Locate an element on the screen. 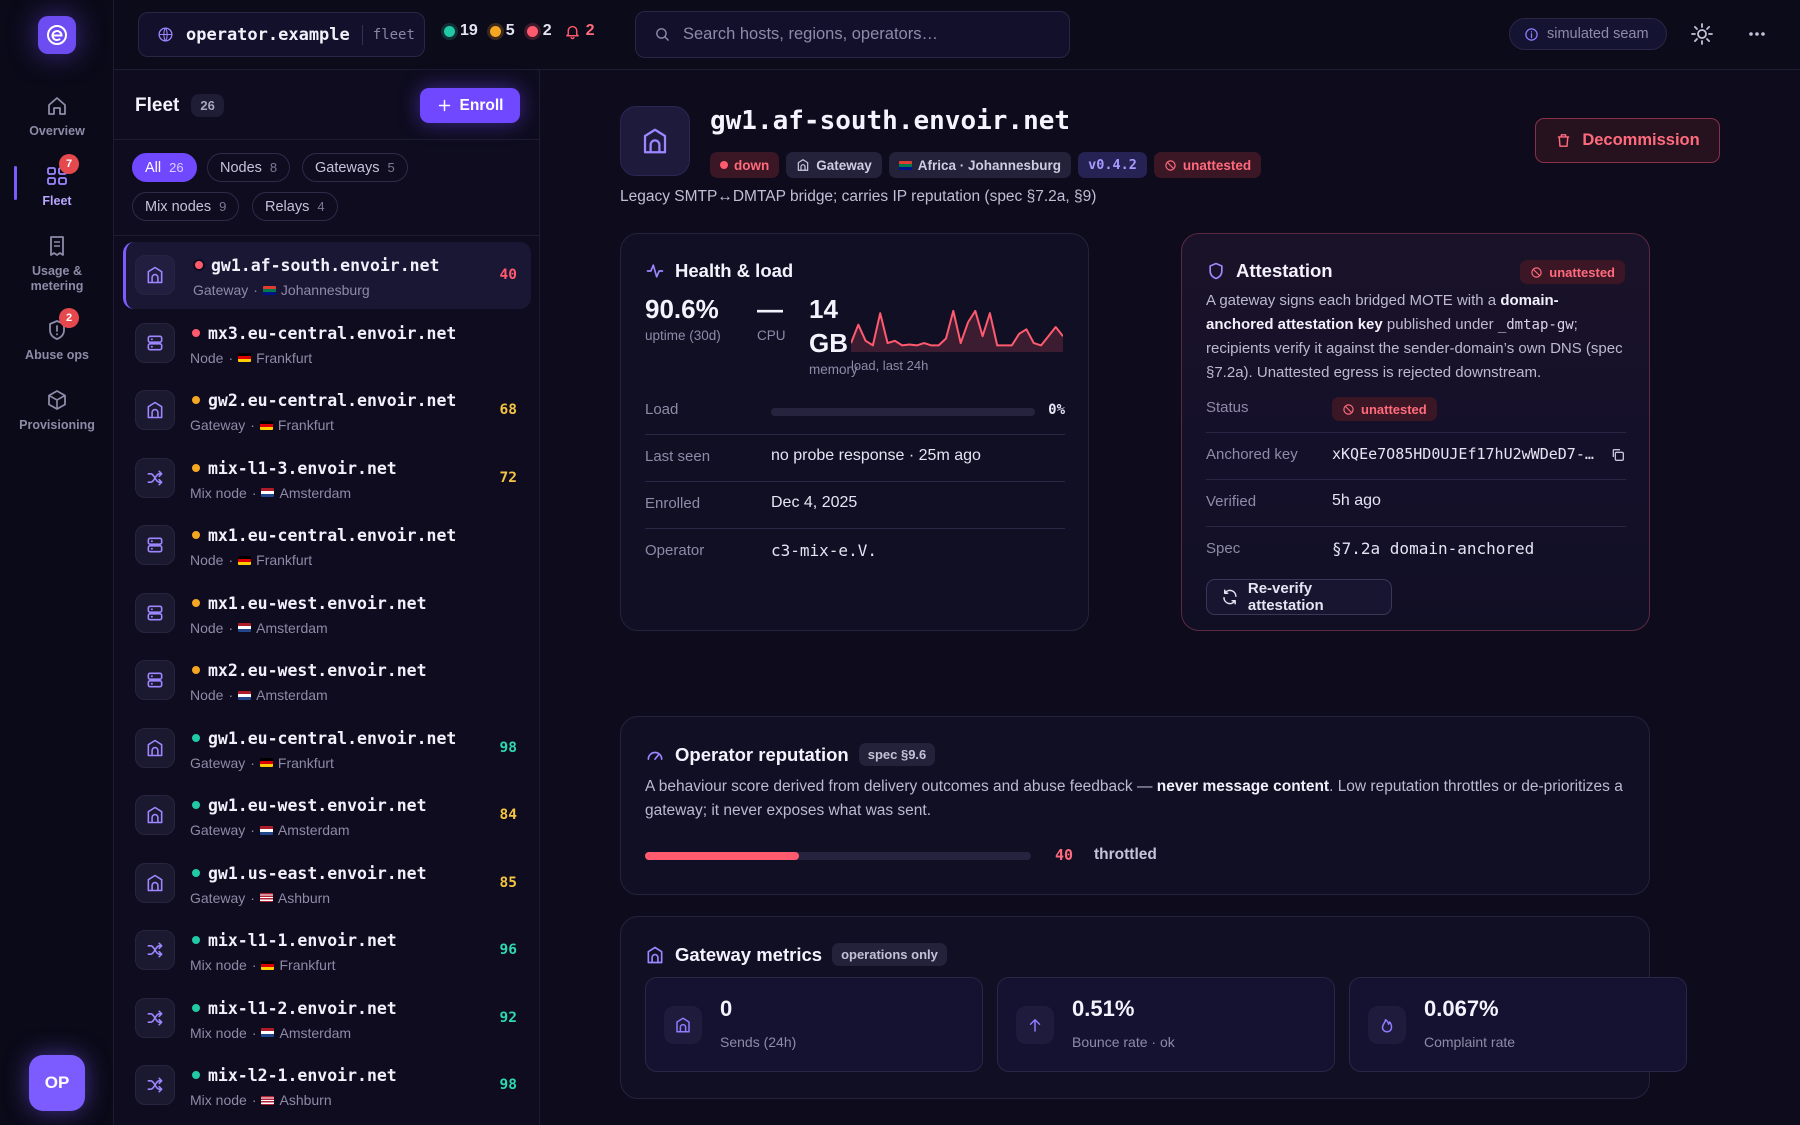  rail-item-overview: Overview is located at coordinates (57, 116).